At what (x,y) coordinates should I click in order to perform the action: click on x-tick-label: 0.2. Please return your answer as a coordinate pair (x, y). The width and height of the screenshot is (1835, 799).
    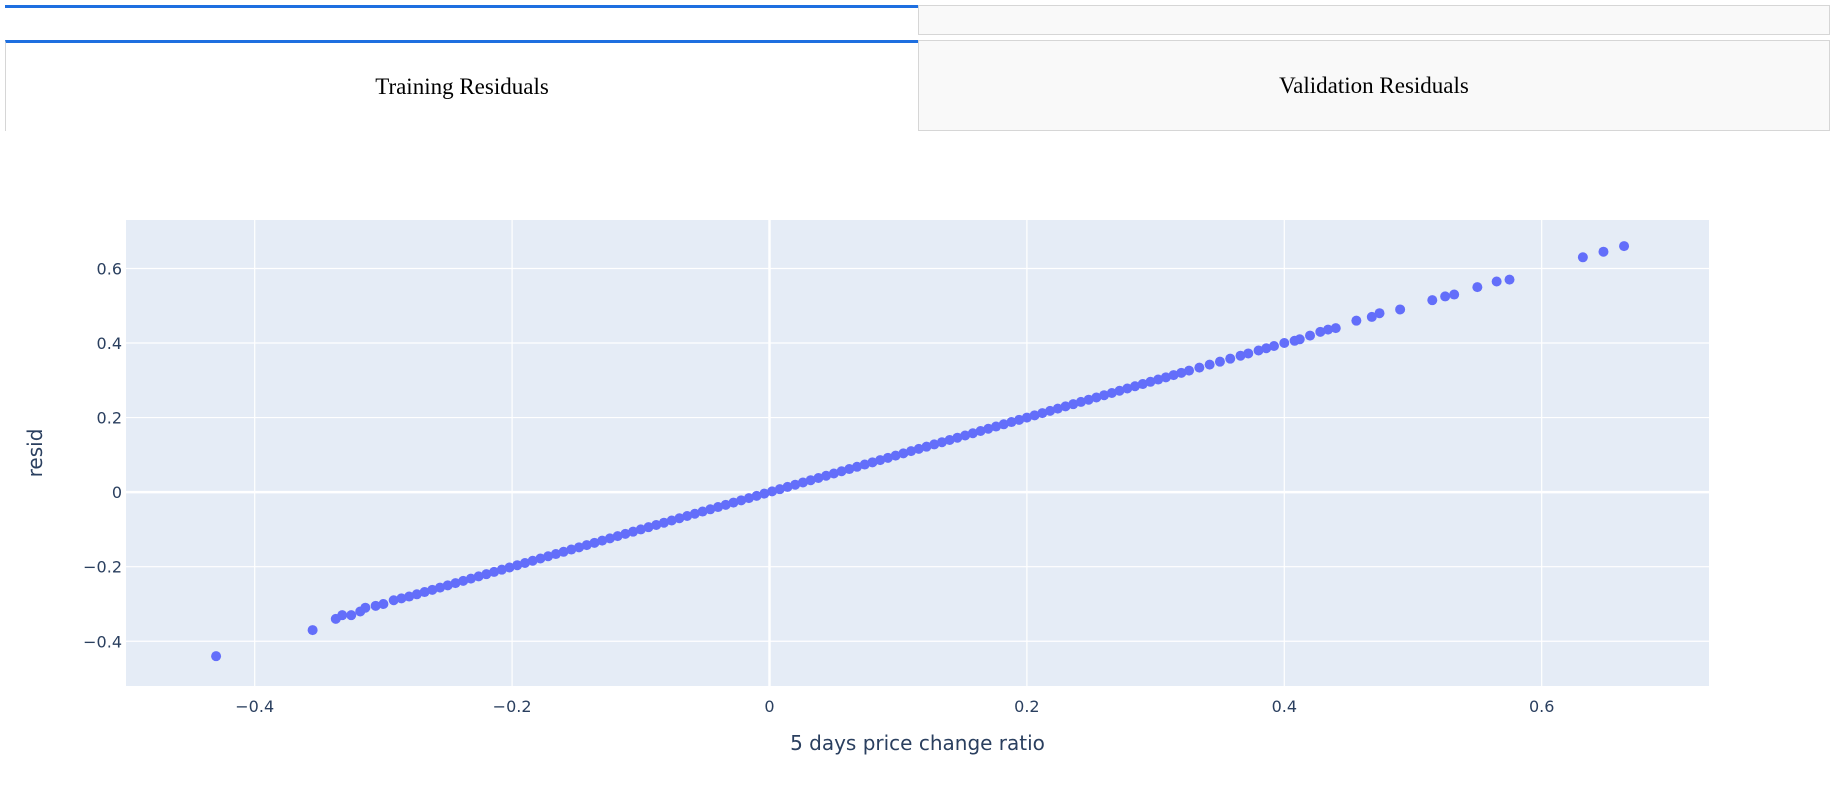
    Looking at the image, I should click on (1026, 706).